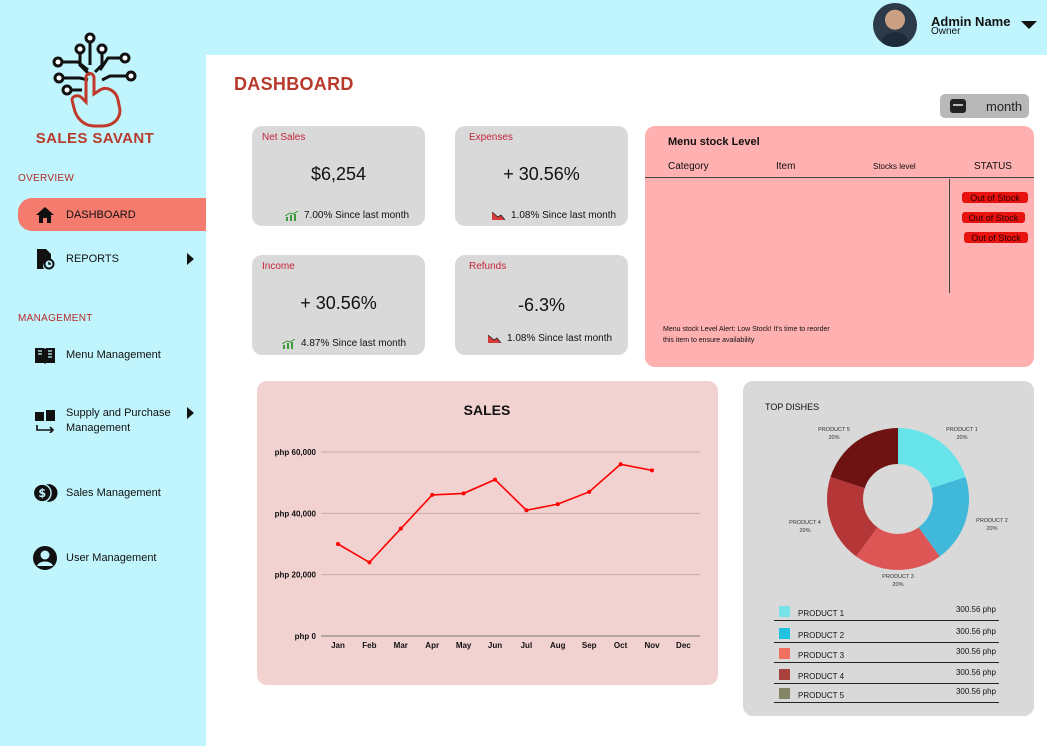 This screenshot has height=746, width=1047. Describe the element at coordinates (709, 340) in the screenshot. I see `stock-alert-line: this item to ensure availability` at that location.